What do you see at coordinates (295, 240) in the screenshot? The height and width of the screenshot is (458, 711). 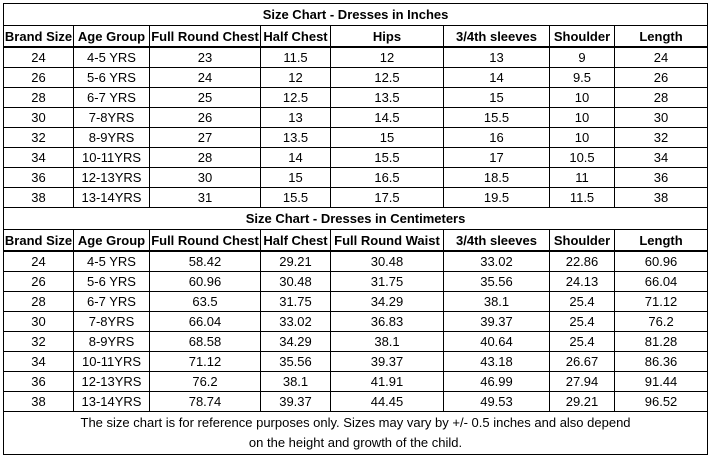 I see `column-header: Half Chest` at bounding box center [295, 240].